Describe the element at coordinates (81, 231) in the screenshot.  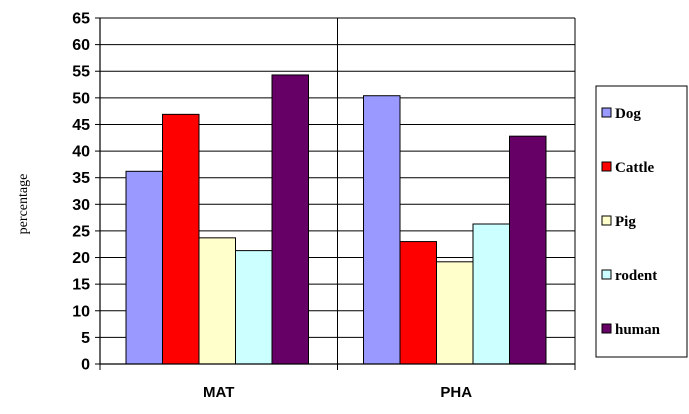
I see `y-tick-label: 25` at that location.